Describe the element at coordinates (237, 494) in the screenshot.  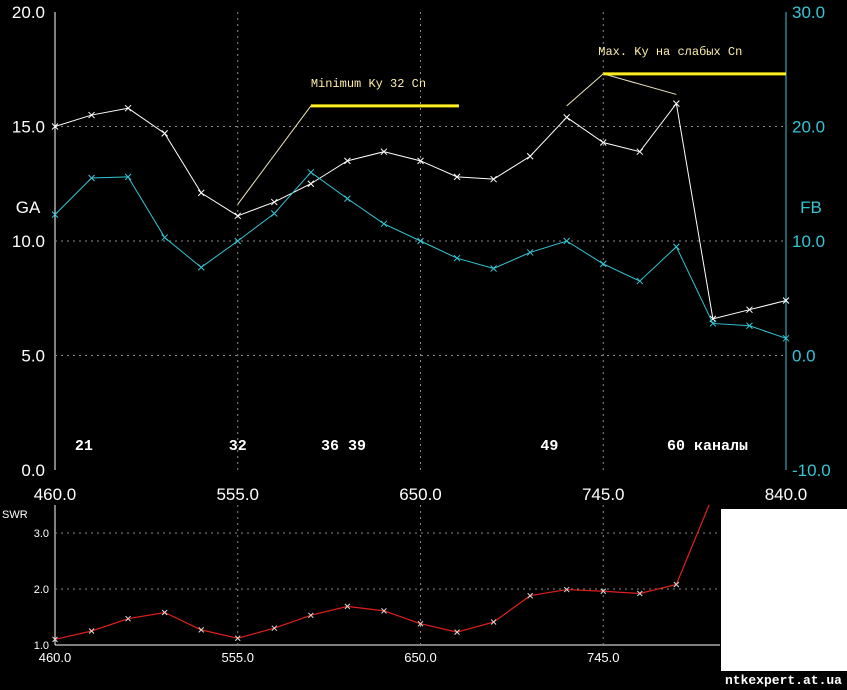
I see `x-tick-label: 555.0` at that location.